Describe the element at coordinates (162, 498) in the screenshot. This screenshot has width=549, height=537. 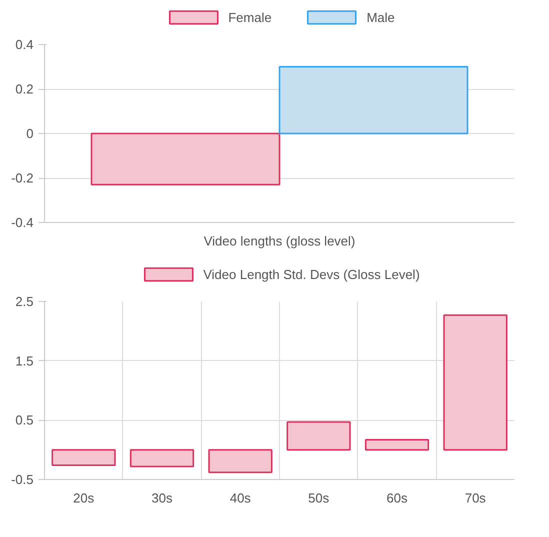
I see `x-tick-label: 30s` at that location.